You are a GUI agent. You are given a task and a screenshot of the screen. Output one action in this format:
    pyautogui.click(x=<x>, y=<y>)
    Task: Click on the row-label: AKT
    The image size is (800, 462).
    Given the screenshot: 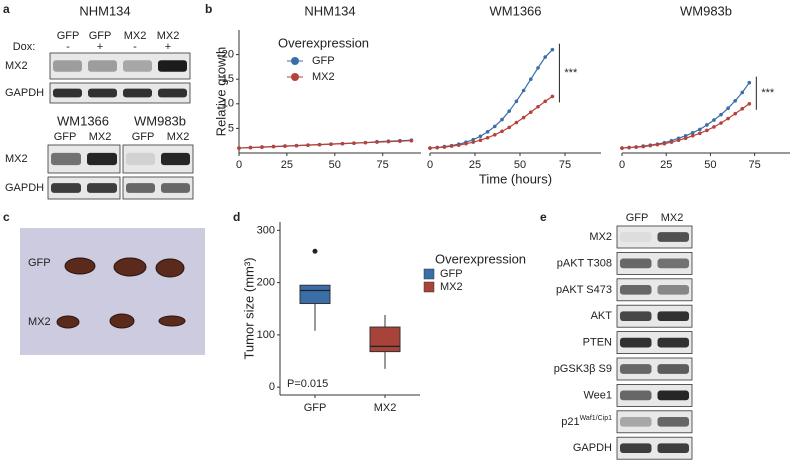 What is the action you would take?
    pyautogui.click(x=602, y=316)
    